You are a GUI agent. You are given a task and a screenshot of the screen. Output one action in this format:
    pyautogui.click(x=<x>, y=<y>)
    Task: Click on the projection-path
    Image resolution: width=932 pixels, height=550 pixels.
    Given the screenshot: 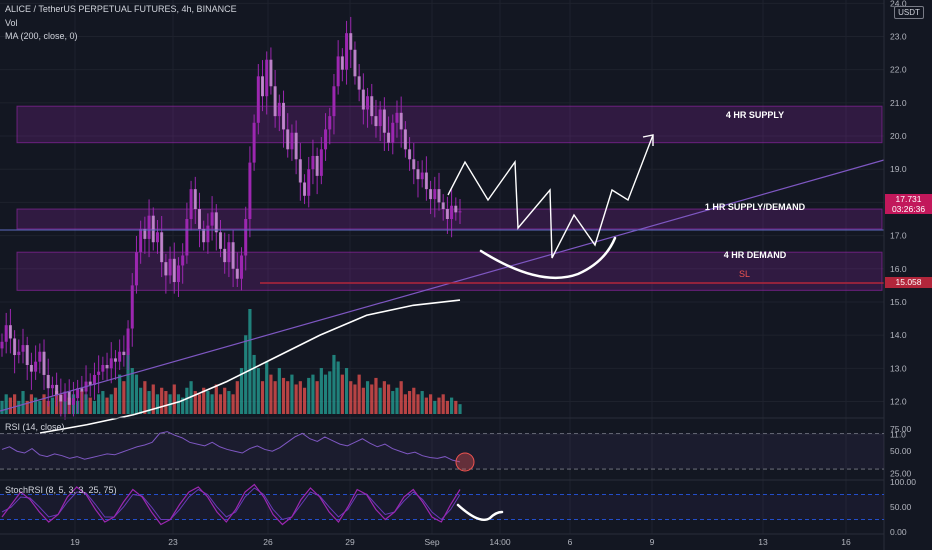 What is the action you would take?
    pyautogui.click(x=550, y=196)
    